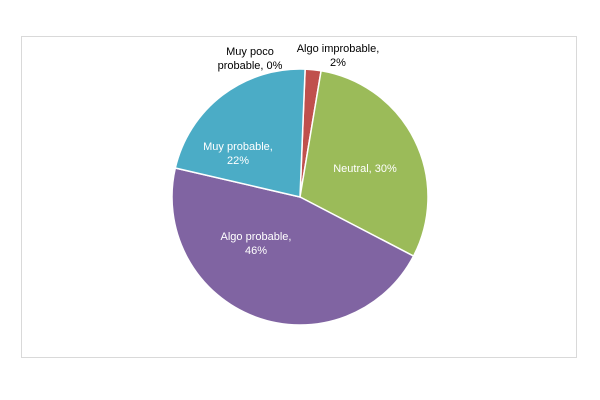  I want to click on data-label-muy-probable: Muy probable, 22%, so click(238, 154).